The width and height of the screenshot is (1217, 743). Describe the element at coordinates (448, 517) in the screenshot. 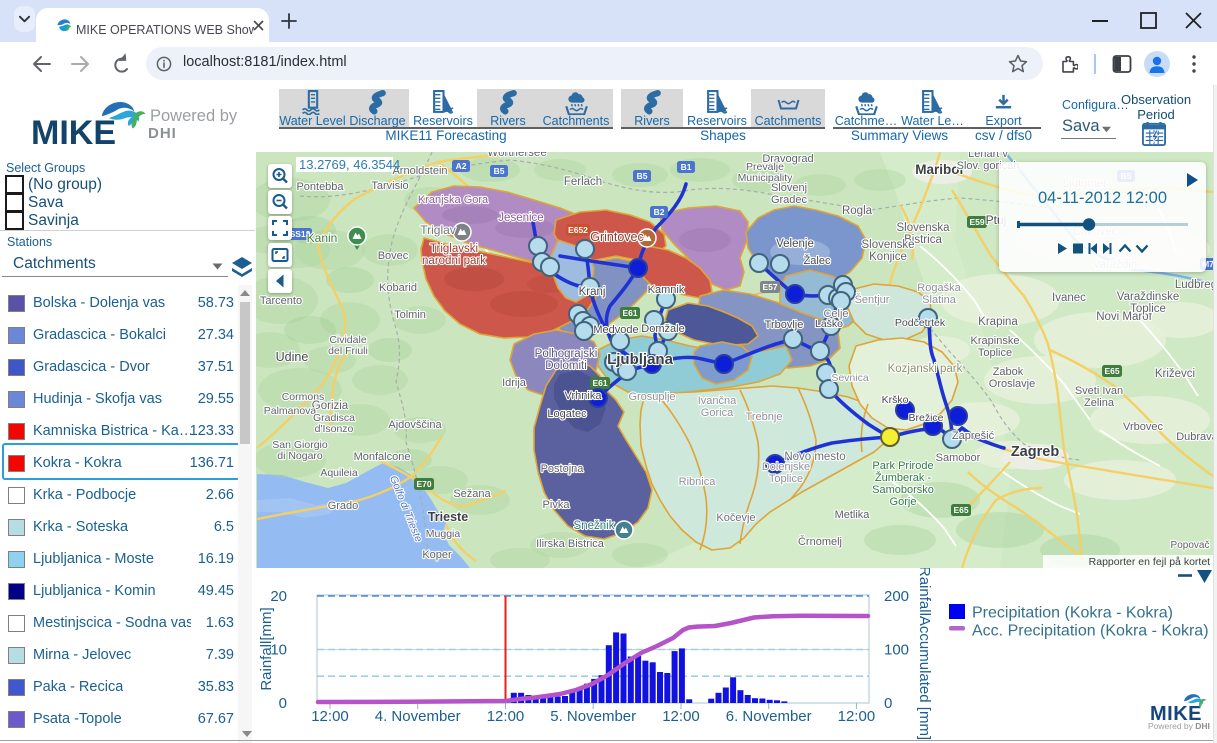

I see `svg-text: Trieste` at that location.